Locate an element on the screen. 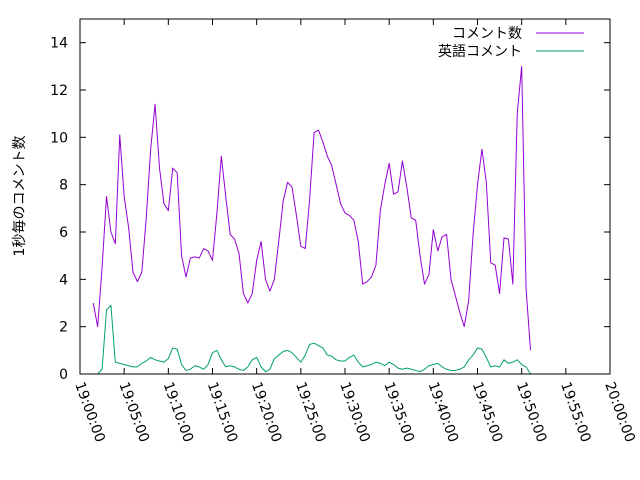  y-tick-label: 0 is located at coordinates (63, 375).